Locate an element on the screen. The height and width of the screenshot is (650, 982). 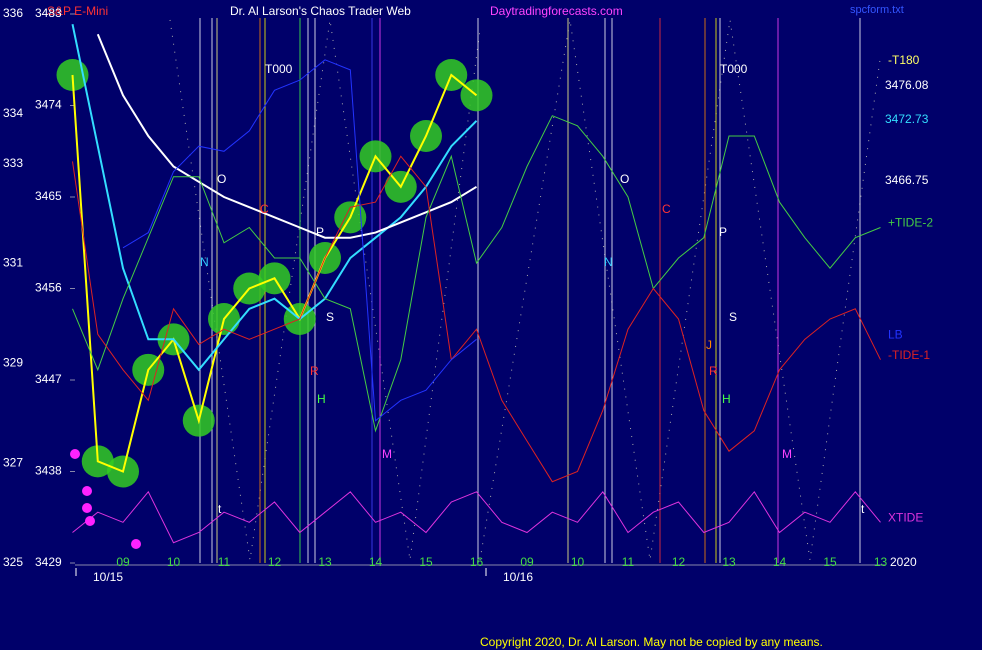
y2-tick-label: 327 is located at coordinates (13, 462).